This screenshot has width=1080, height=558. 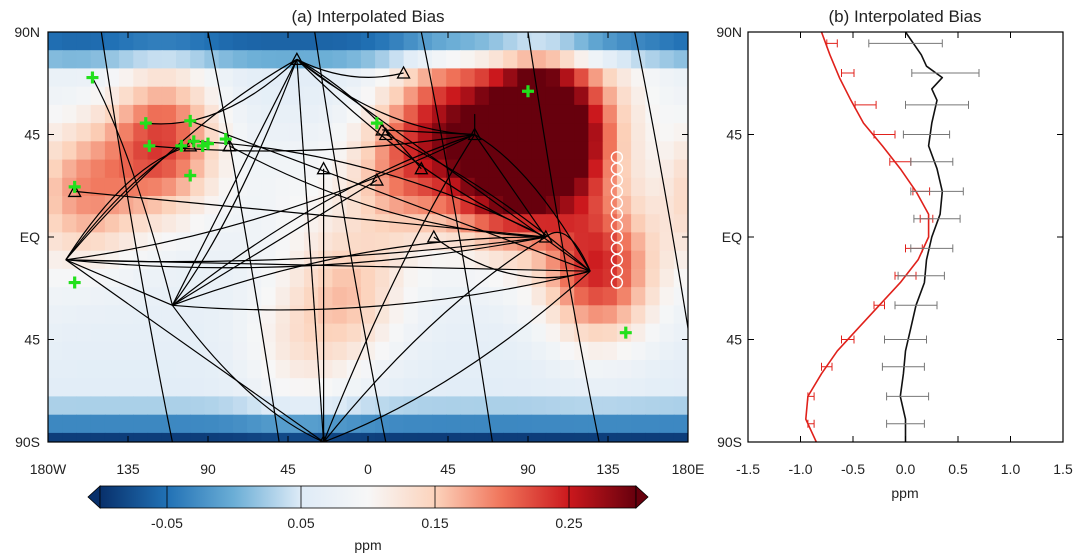 What do you see at coordinates (642, 497) in the screenshot?
I see `colorbar-high-arrow` at bounding box center [642, 497].